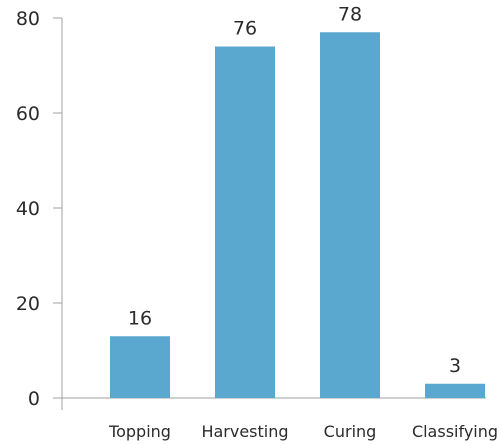  What do you see at coordinates (350, 14) in the screenshot?
I see `data-label-curing: 78` at bounding box center [350, 14].